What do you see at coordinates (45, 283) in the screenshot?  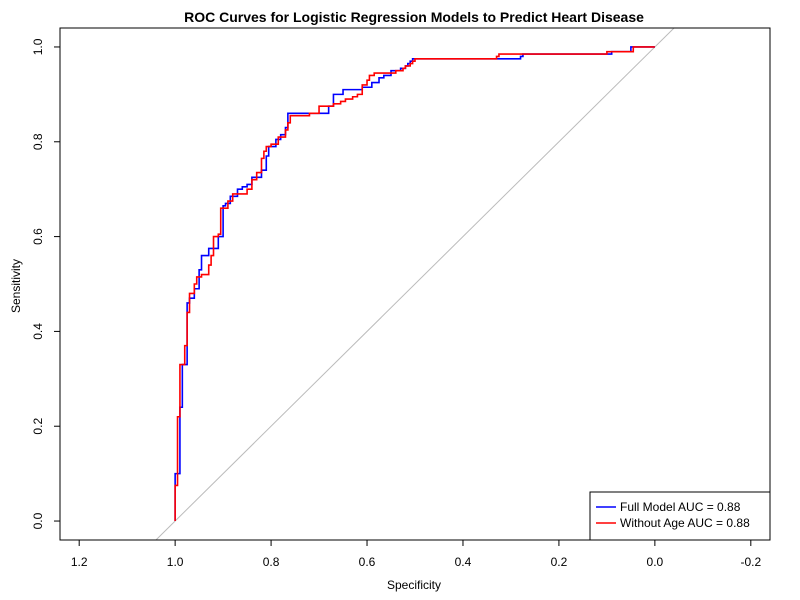 I see `y-axis: 0.0 0.2 0.4 0.6 0.8 1.0` at bounding box center [45, 283].